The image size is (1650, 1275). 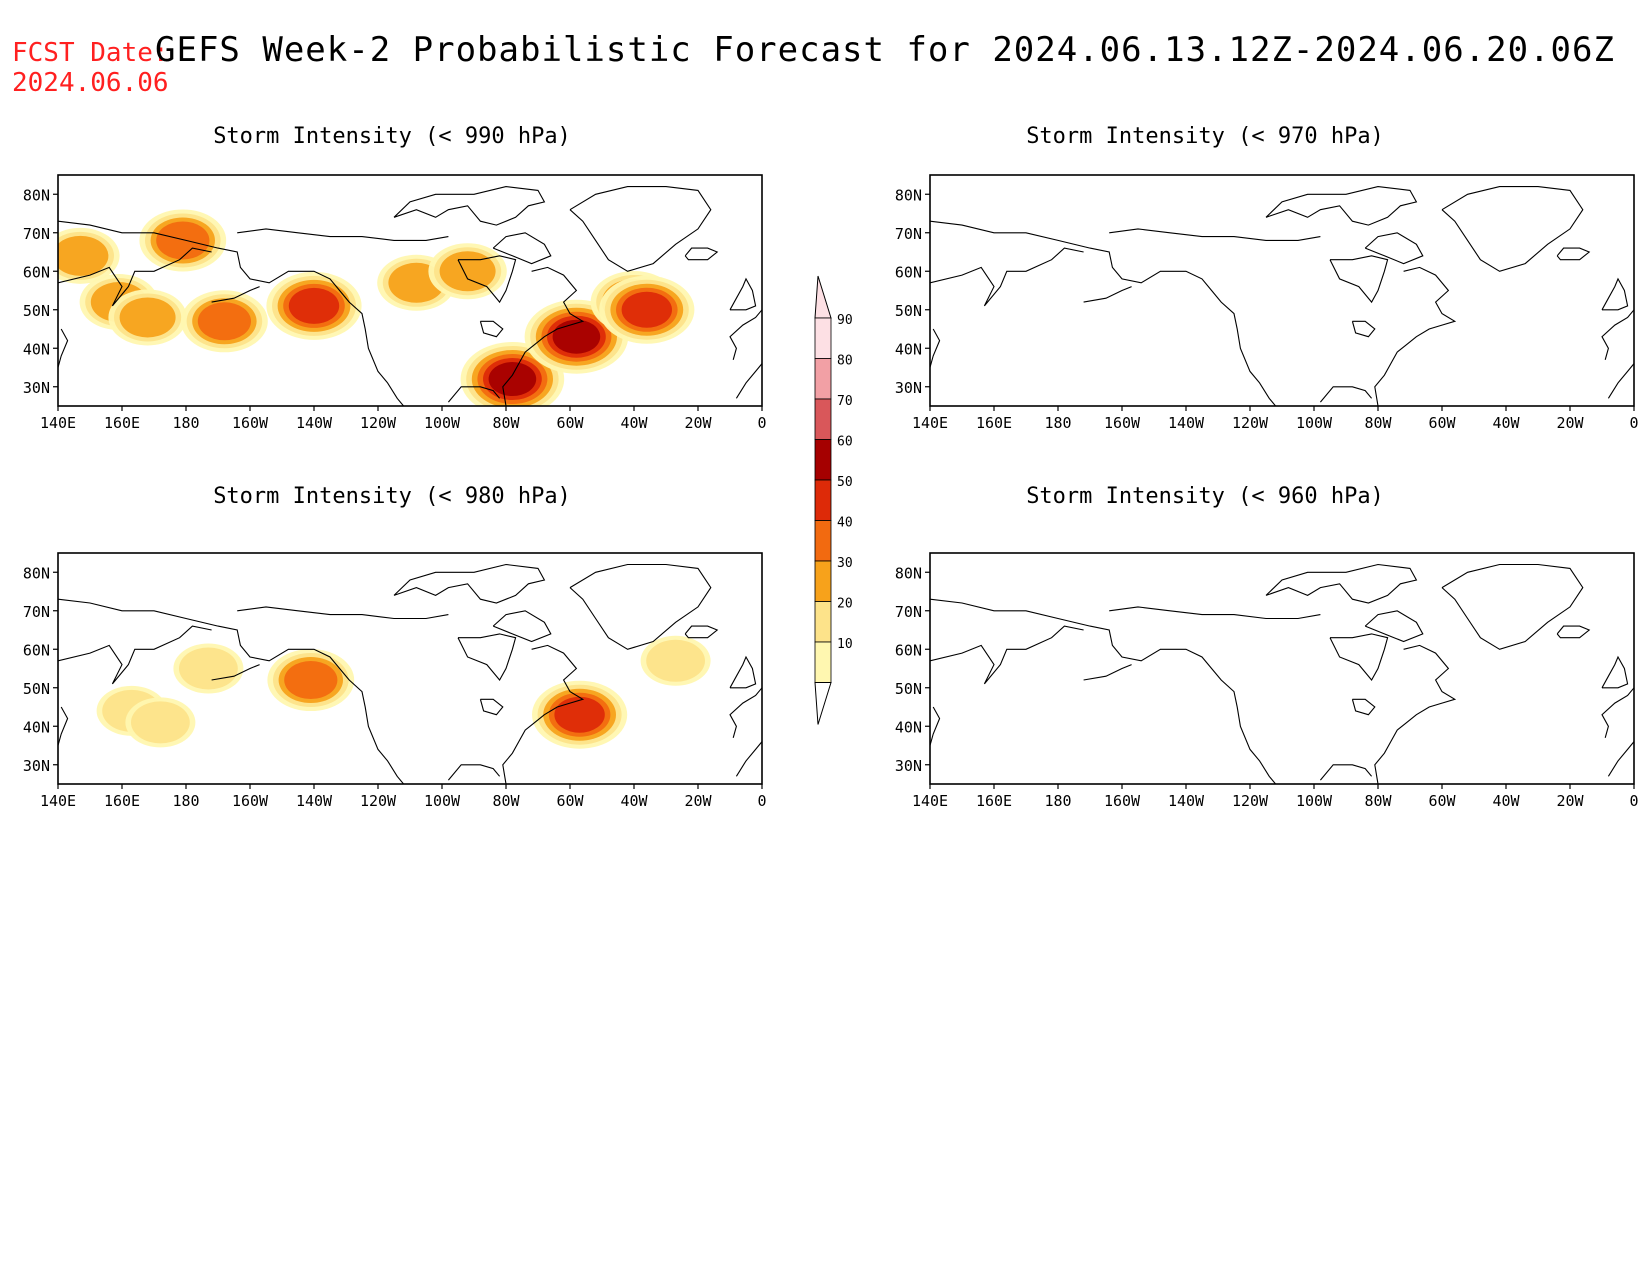 What do you see at coordinates (845, 442) in the screenshot?
I see `colorbar-label: 60` at bounding box center [845, 442].